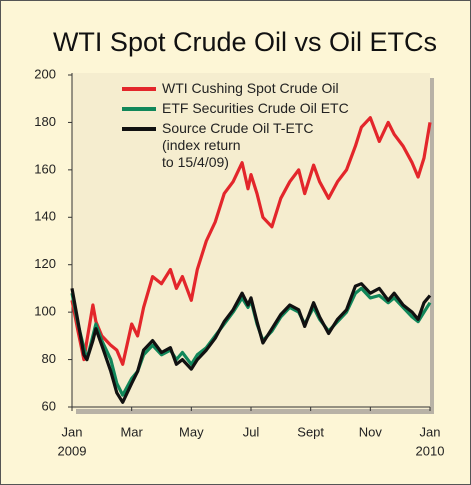  What do you see at coordinates (45, 73) in the screenshot?
I see `y-tick-label: 200` at bounding box center [45, 73].